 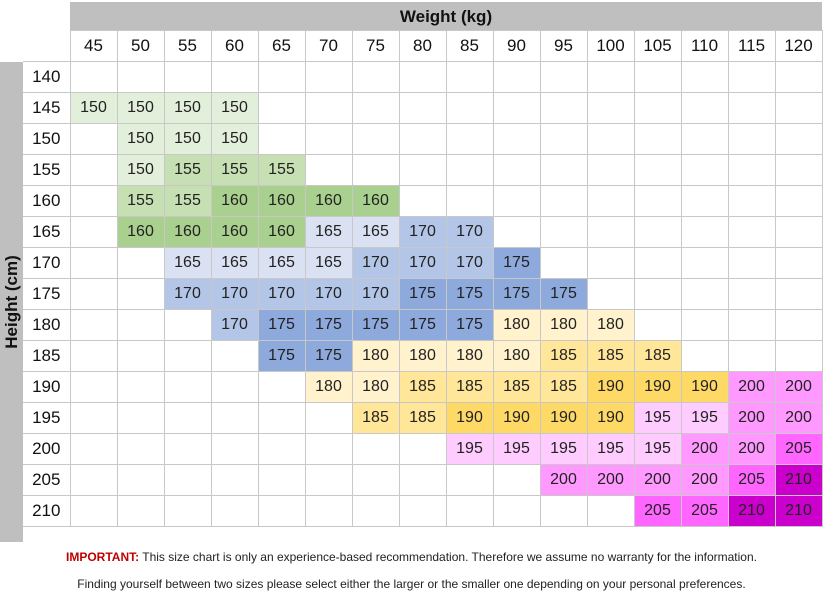 What do you see at coordinates (798, 46) in the screenshot?
I see `weight-header: 120` at bounding box center [798, 46].